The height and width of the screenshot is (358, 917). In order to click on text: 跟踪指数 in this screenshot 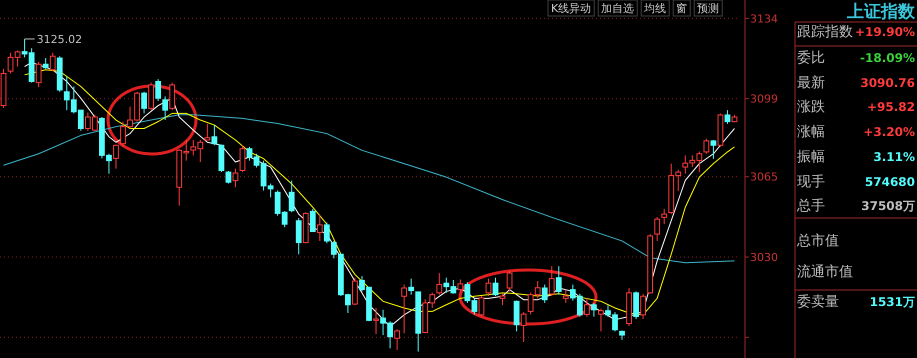, I will do `click(825, 32)`.